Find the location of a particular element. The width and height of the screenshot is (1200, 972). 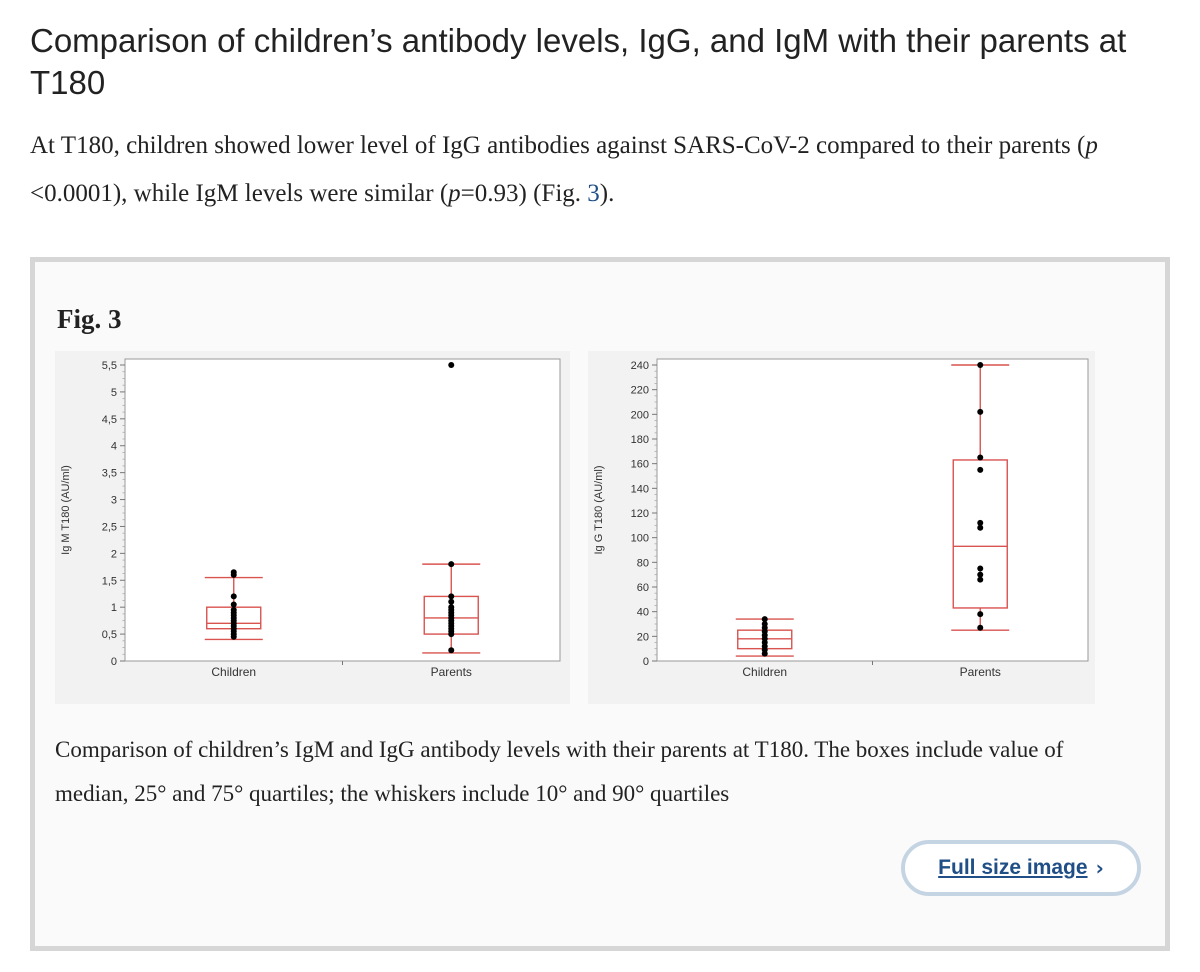

y-tick-label: 160 is located at coordinates (640, 465).